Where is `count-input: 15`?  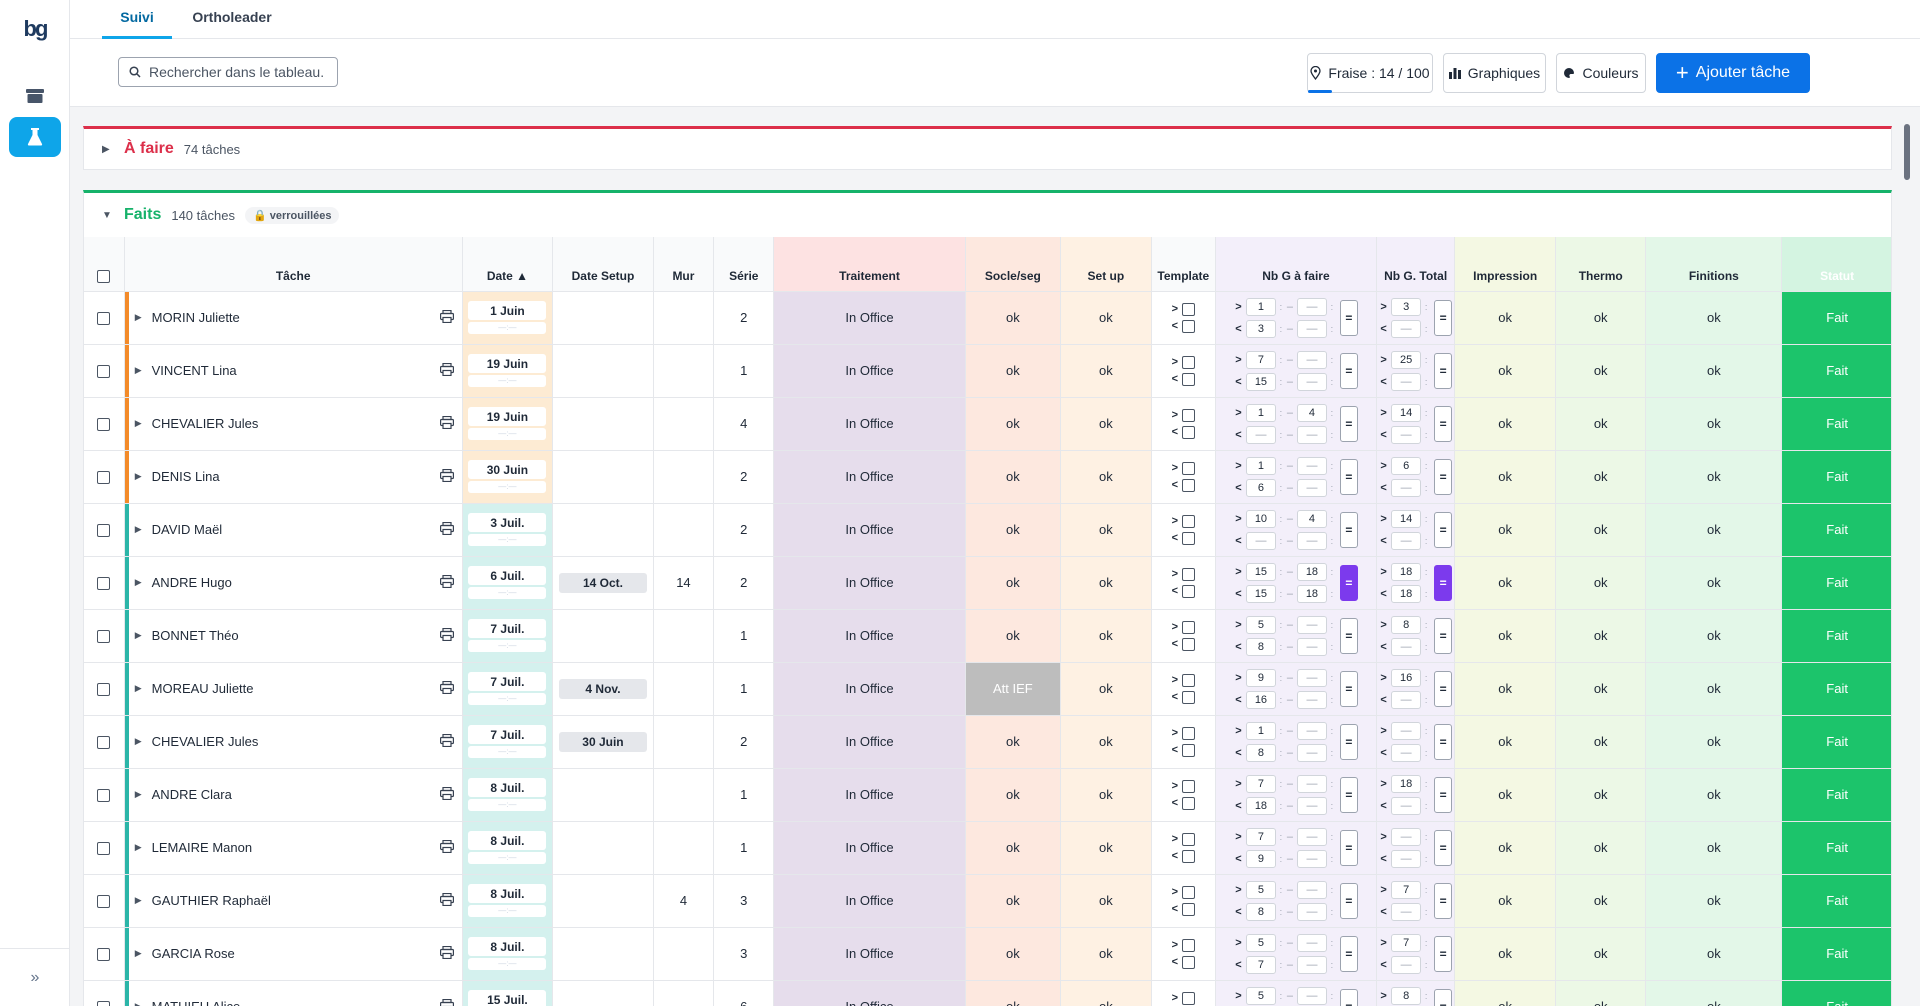
count-input: 15 is located at coordinates (1260, 381).